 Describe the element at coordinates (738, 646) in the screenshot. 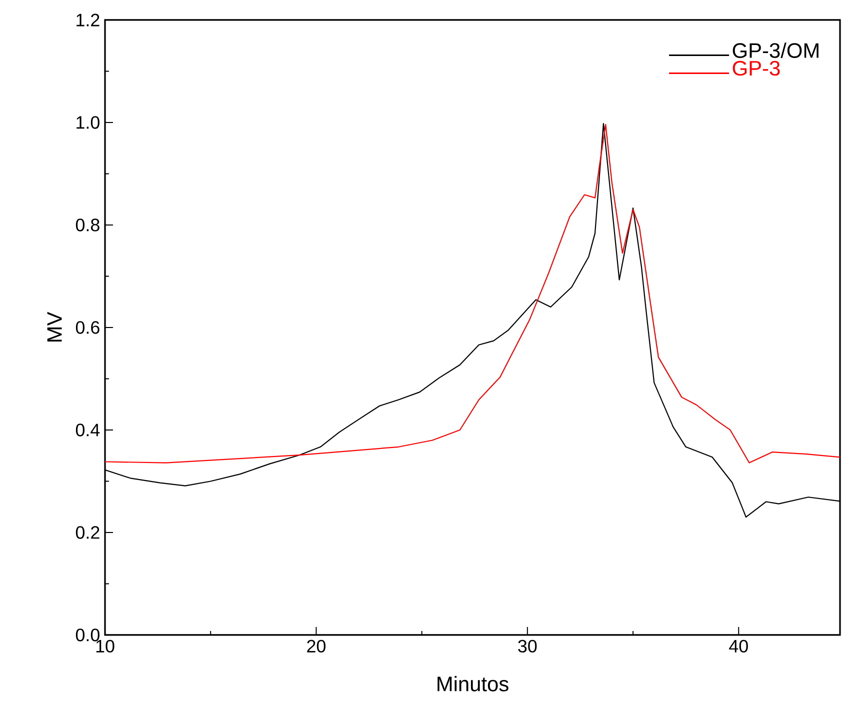

I see `x-tick-label: 40` at that location.